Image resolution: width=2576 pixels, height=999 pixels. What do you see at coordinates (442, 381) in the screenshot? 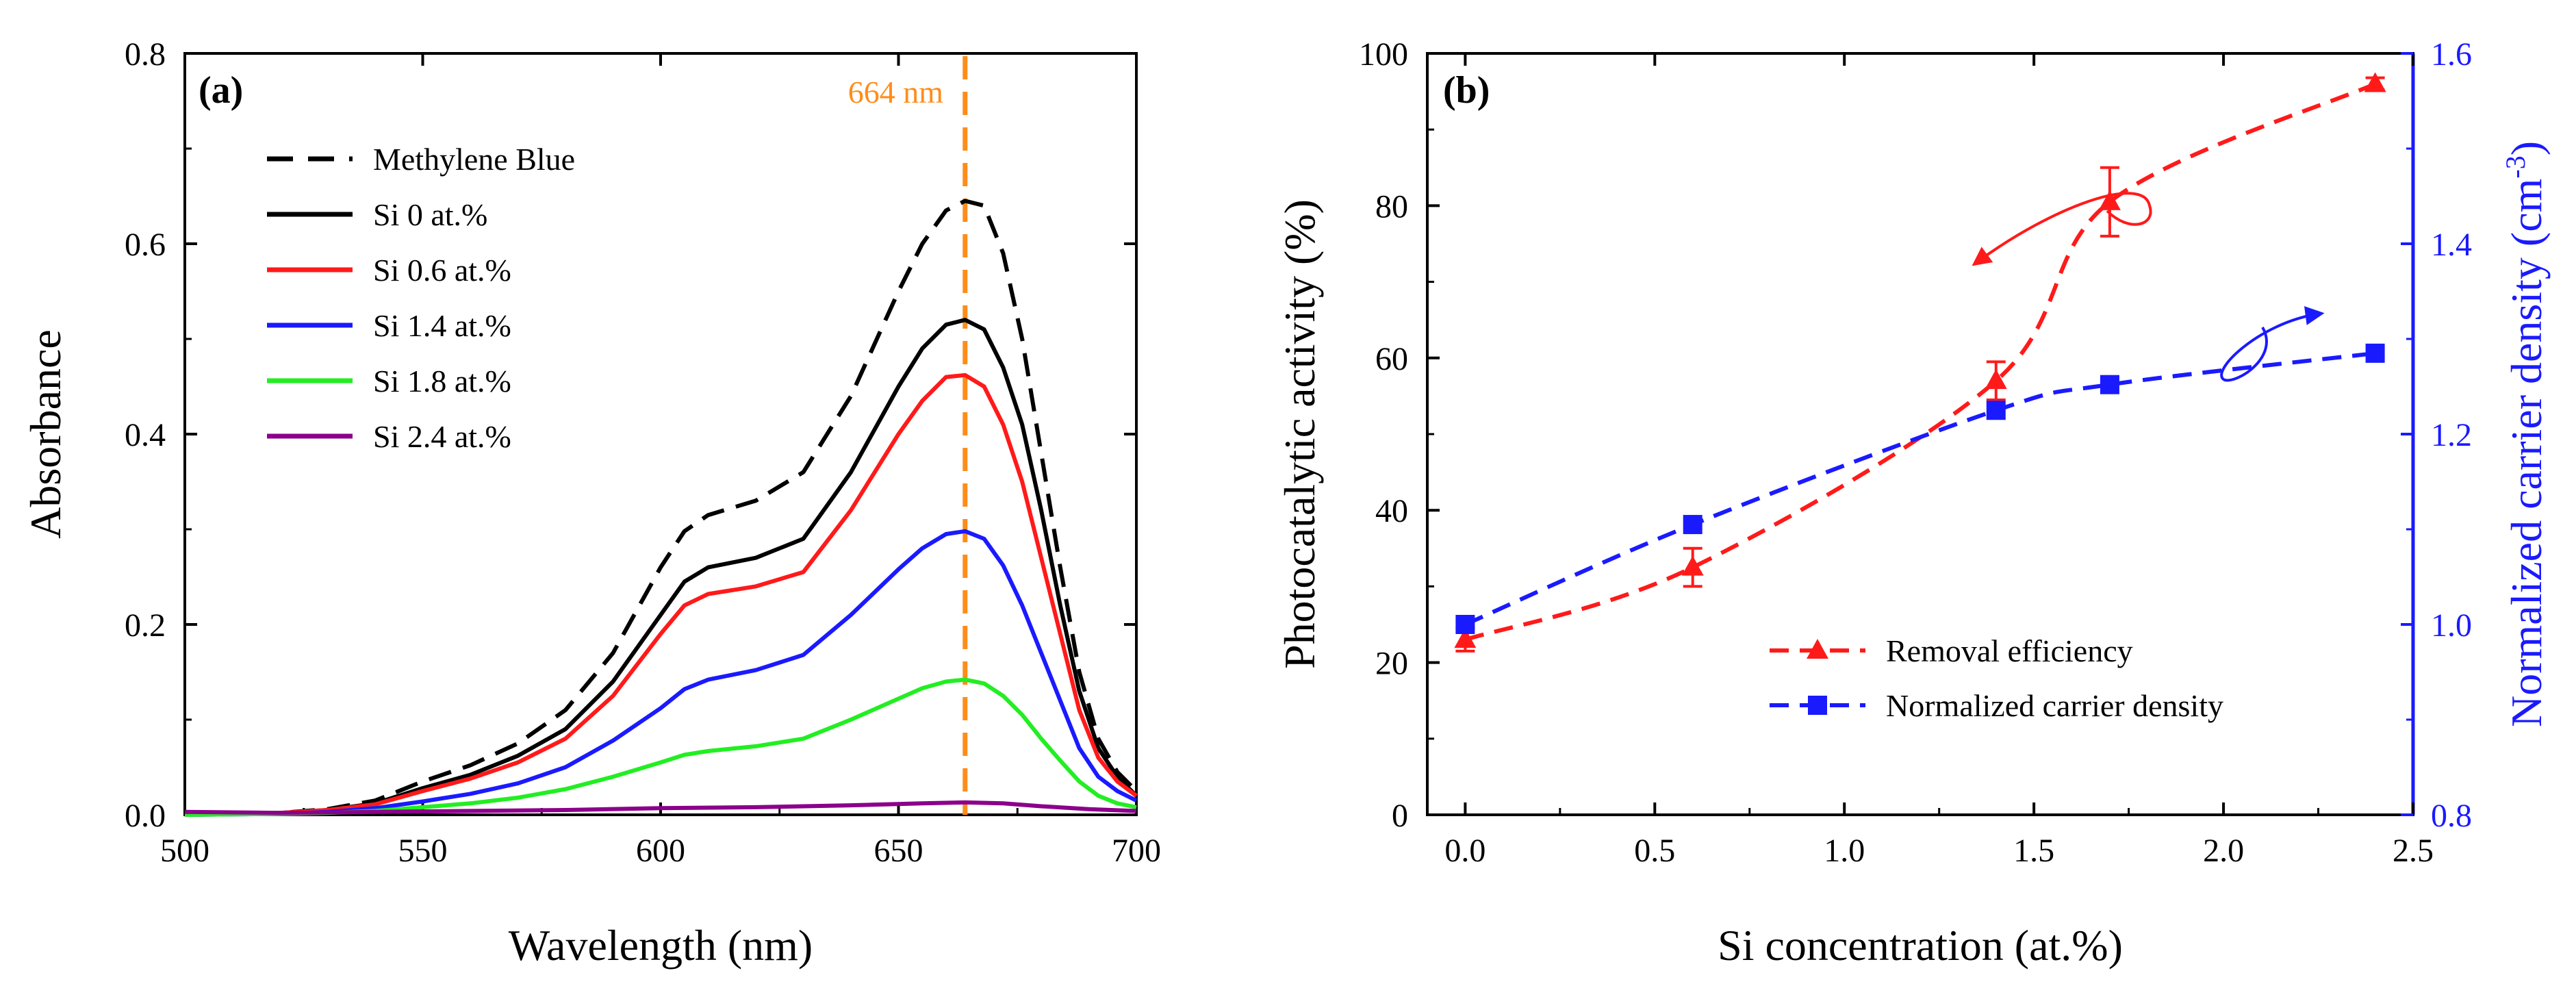
I see `legend-label: Si 1.8 at.%` at bounding box center [442, 381].